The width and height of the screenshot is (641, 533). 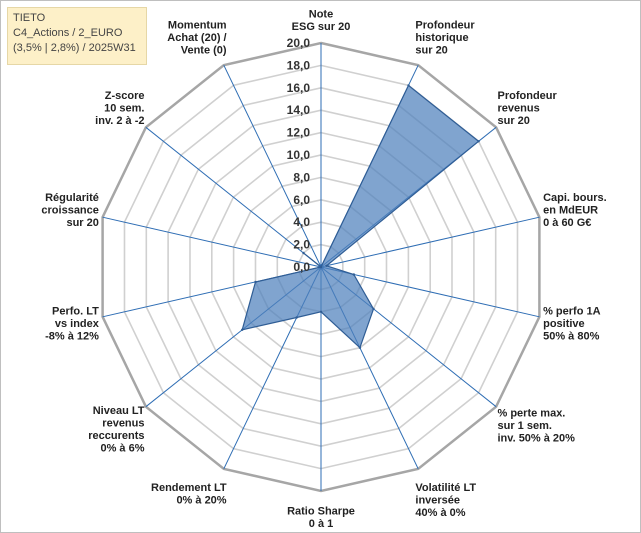 What do you see at coordinates (122, 449) in the screenshot?
I see `category-label-line: 0% à 6%` at bounding box center [122, 449].